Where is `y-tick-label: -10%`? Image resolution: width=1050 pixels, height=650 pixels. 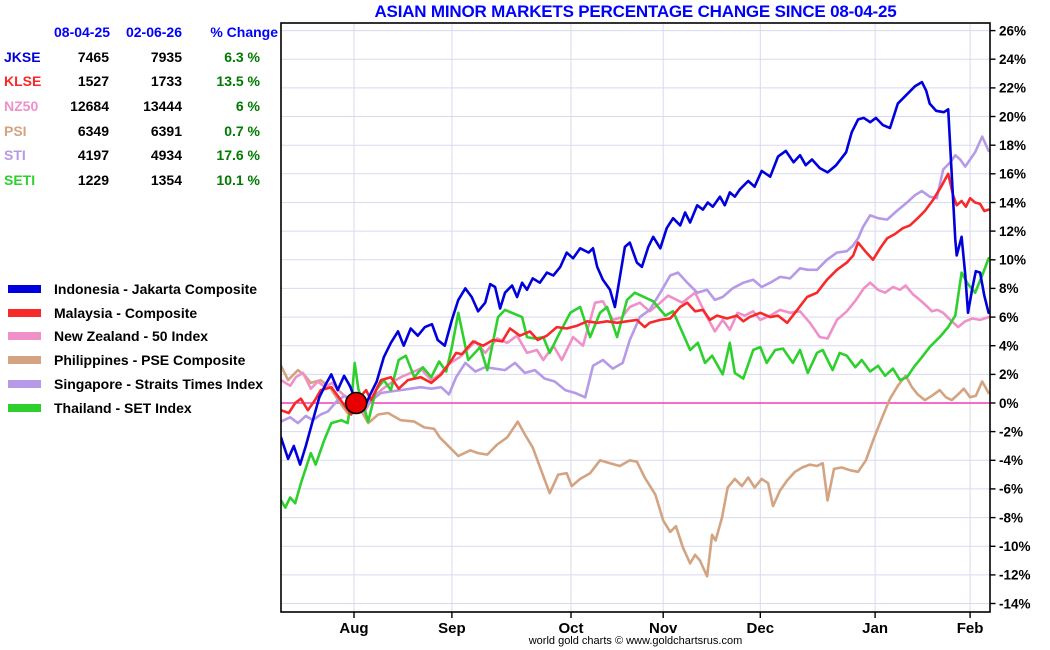
y-tick-label: -10% is located at coordinates (1015, 546).